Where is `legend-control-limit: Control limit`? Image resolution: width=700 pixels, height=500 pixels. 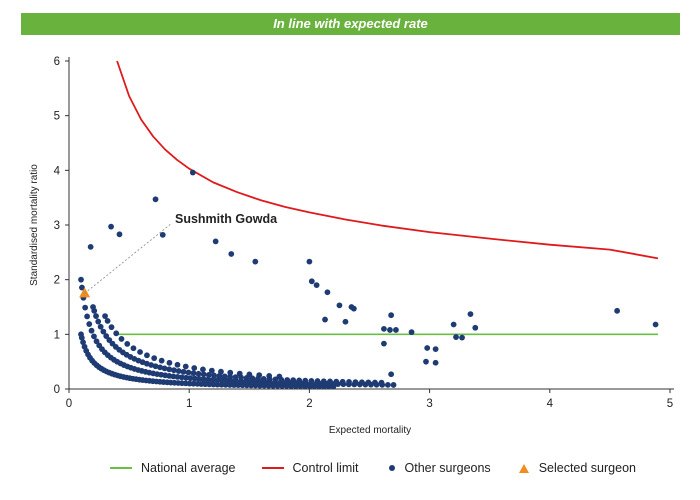
legend-control-limit: Control limit is located at coordinates (310, 468).